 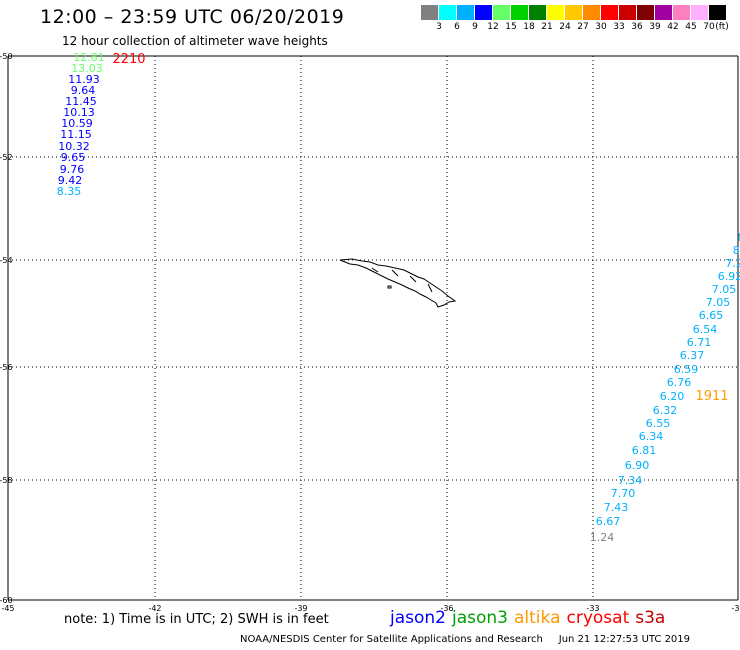 I want to click on swh-value: 9.65, so click(x=73, y=157).